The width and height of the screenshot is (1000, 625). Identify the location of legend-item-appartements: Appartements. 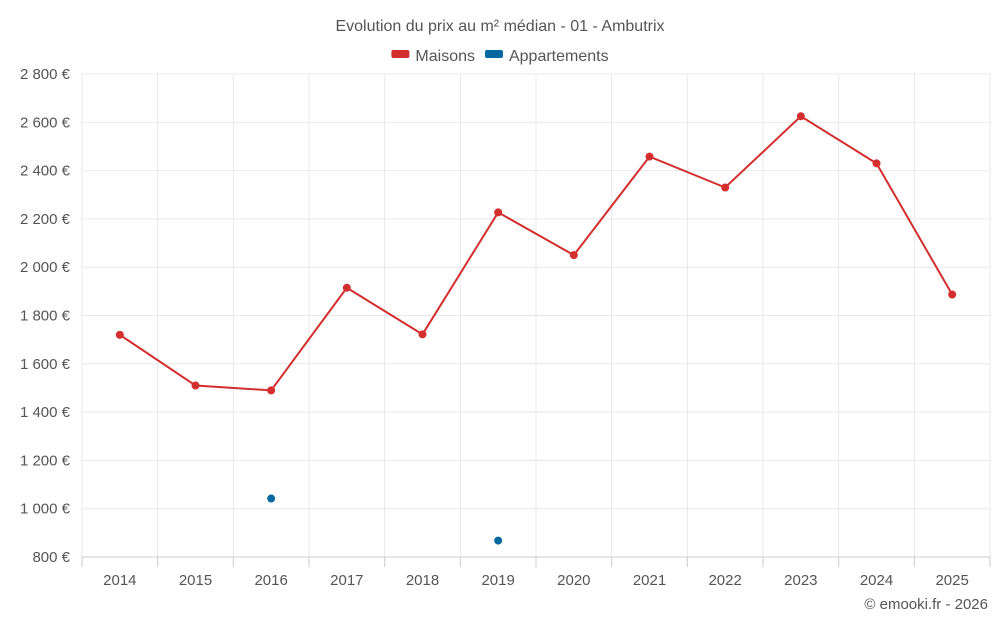
(546, 56).